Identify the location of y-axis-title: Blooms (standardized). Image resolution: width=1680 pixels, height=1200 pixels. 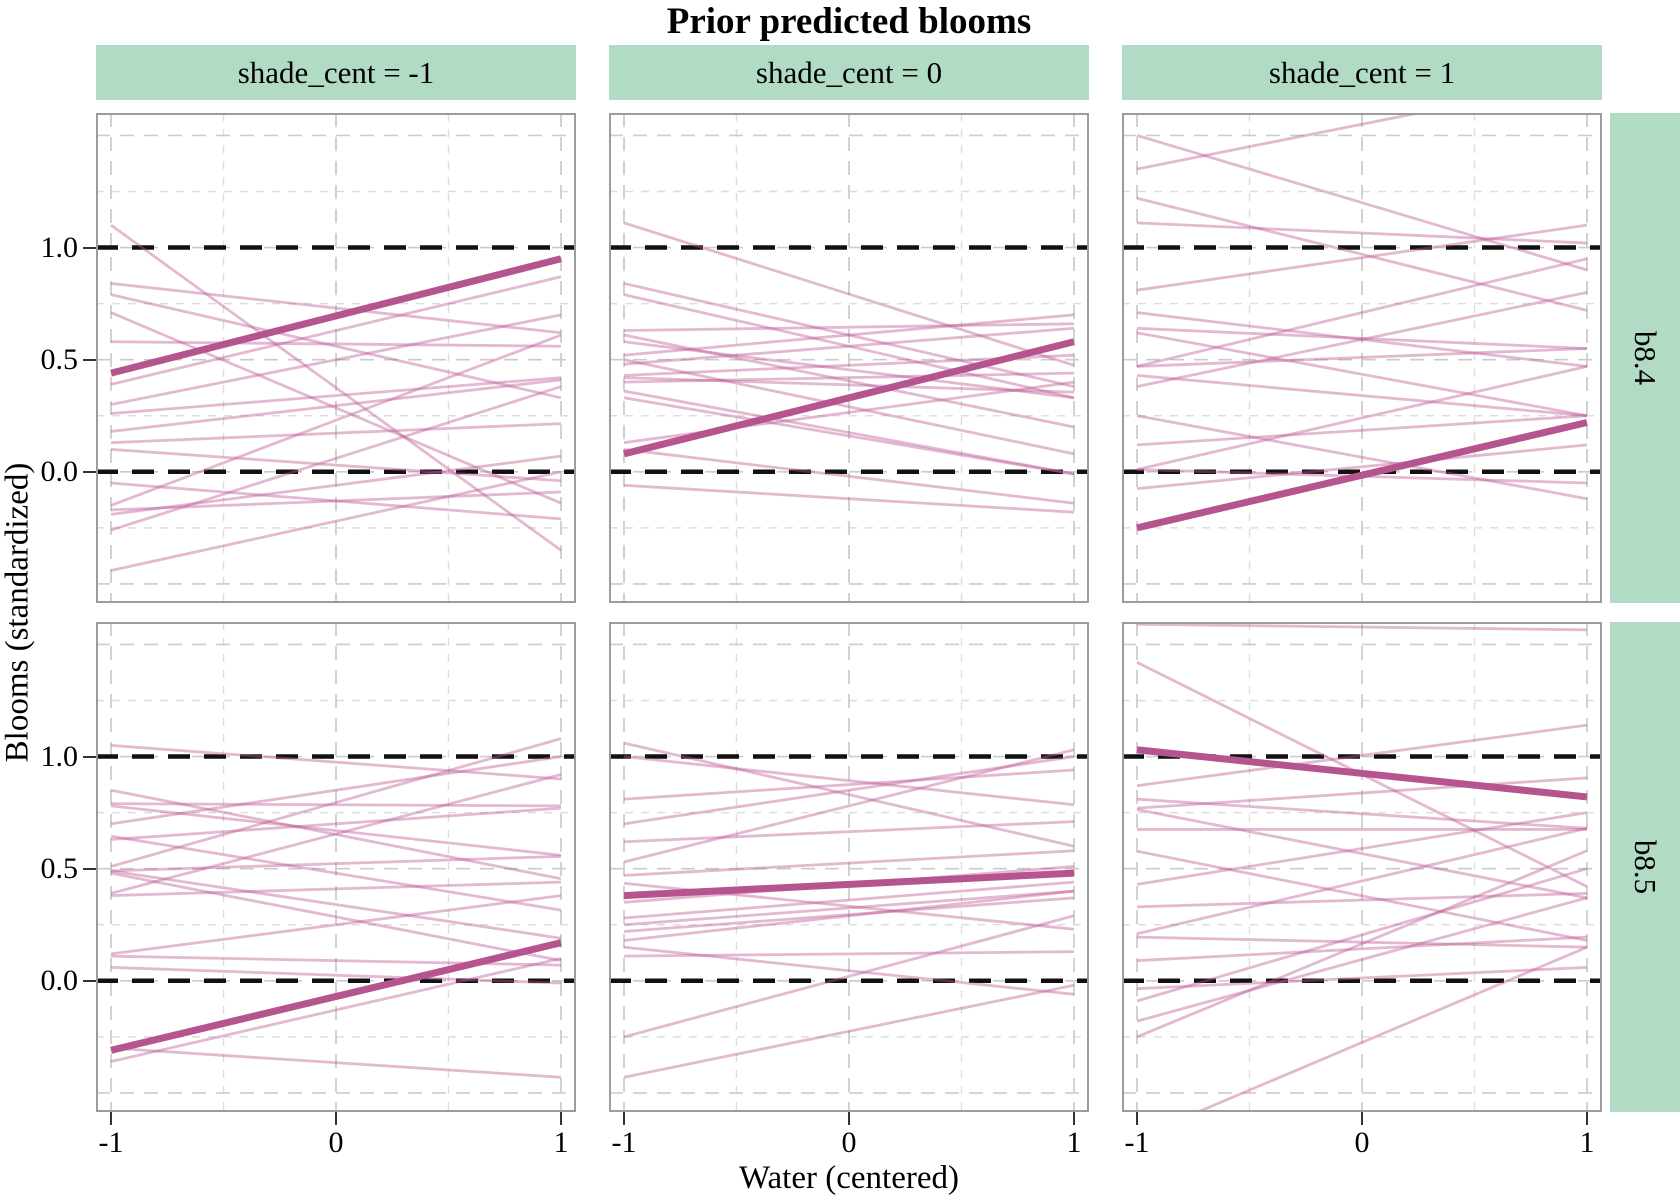
(18, 612).